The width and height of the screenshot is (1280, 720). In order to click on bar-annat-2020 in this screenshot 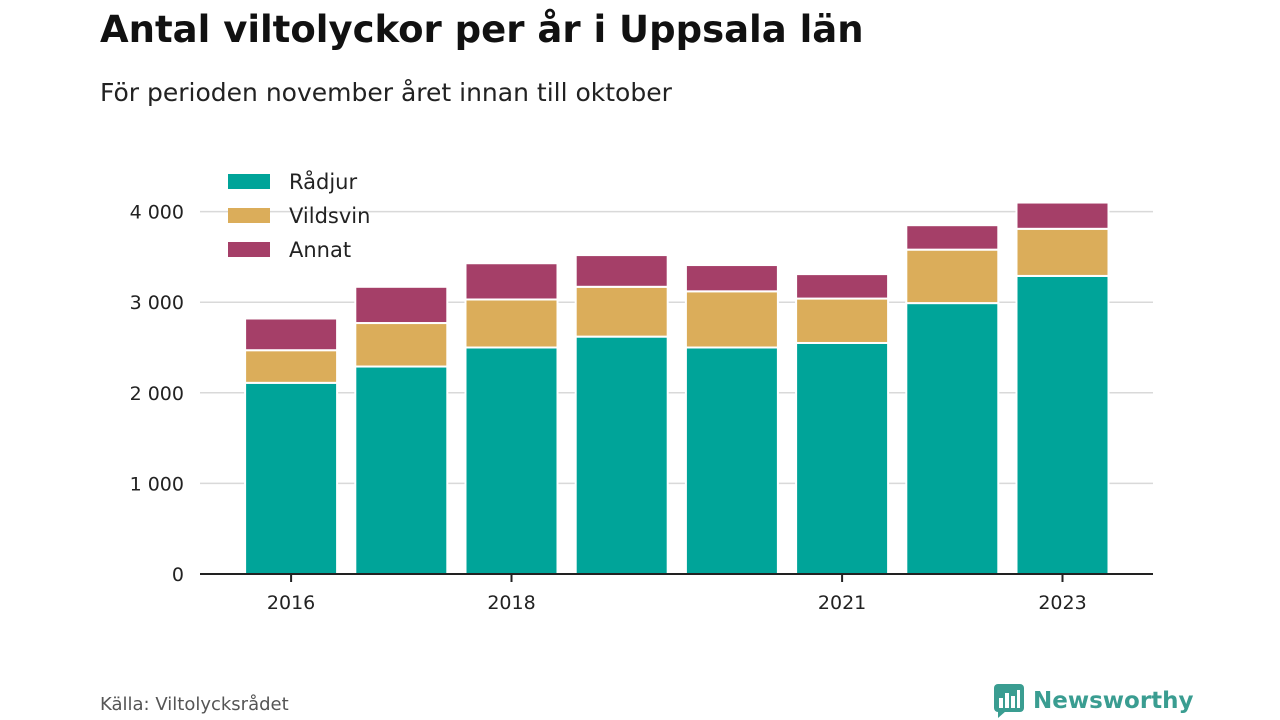, I will do `click(731, 278)`.